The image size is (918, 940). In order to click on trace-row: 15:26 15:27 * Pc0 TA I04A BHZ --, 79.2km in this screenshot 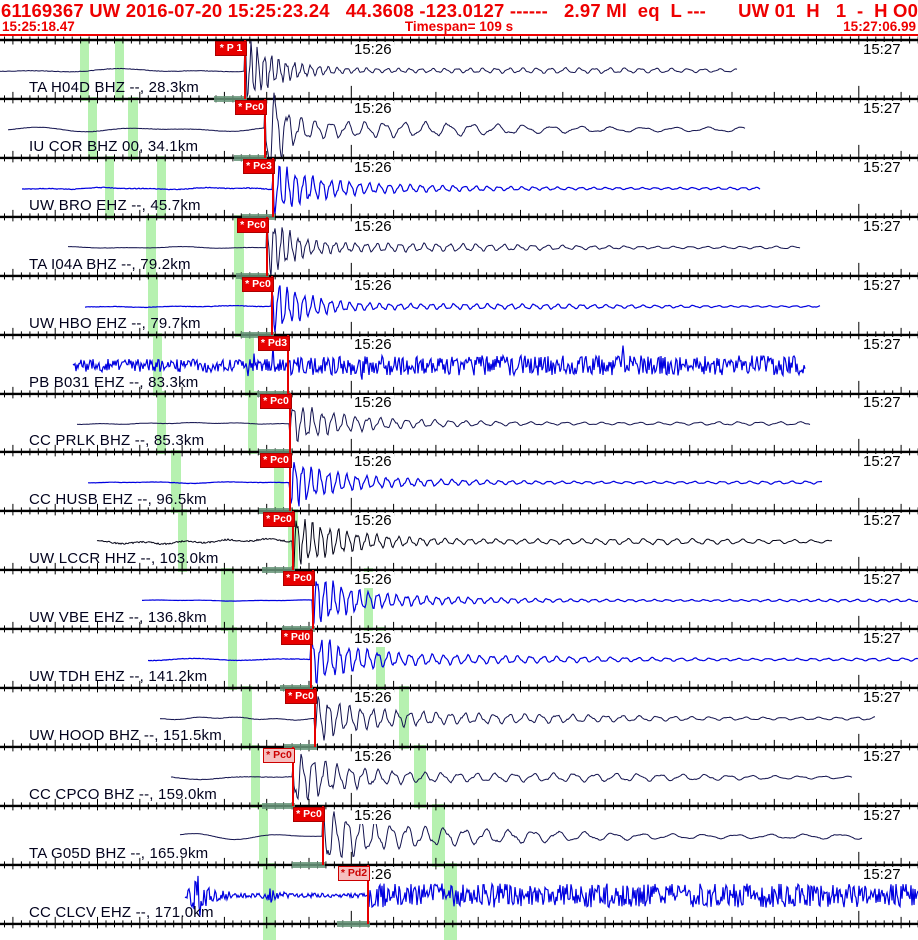, I will do `click(459, 247)`.